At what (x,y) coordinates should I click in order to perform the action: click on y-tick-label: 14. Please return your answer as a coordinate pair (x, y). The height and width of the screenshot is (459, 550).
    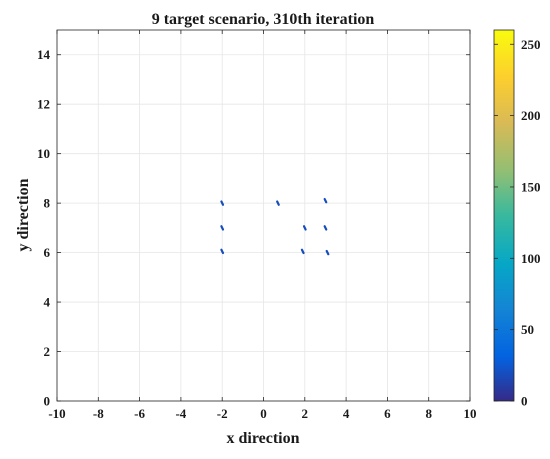
    Looking at the image, I should click on (44, 54).